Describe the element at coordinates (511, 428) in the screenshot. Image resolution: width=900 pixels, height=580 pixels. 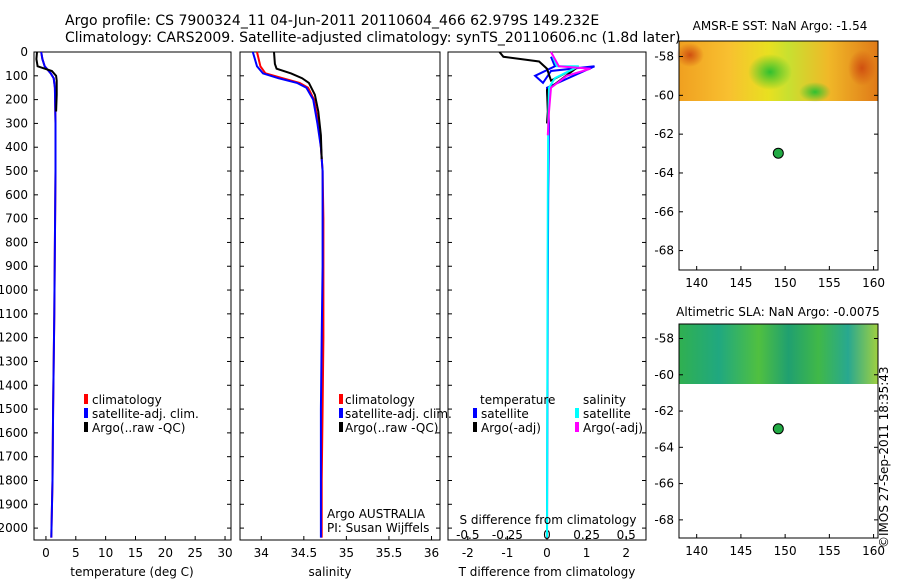
I see `legend-label-temp-argo: Argo(-adj)` at that location.